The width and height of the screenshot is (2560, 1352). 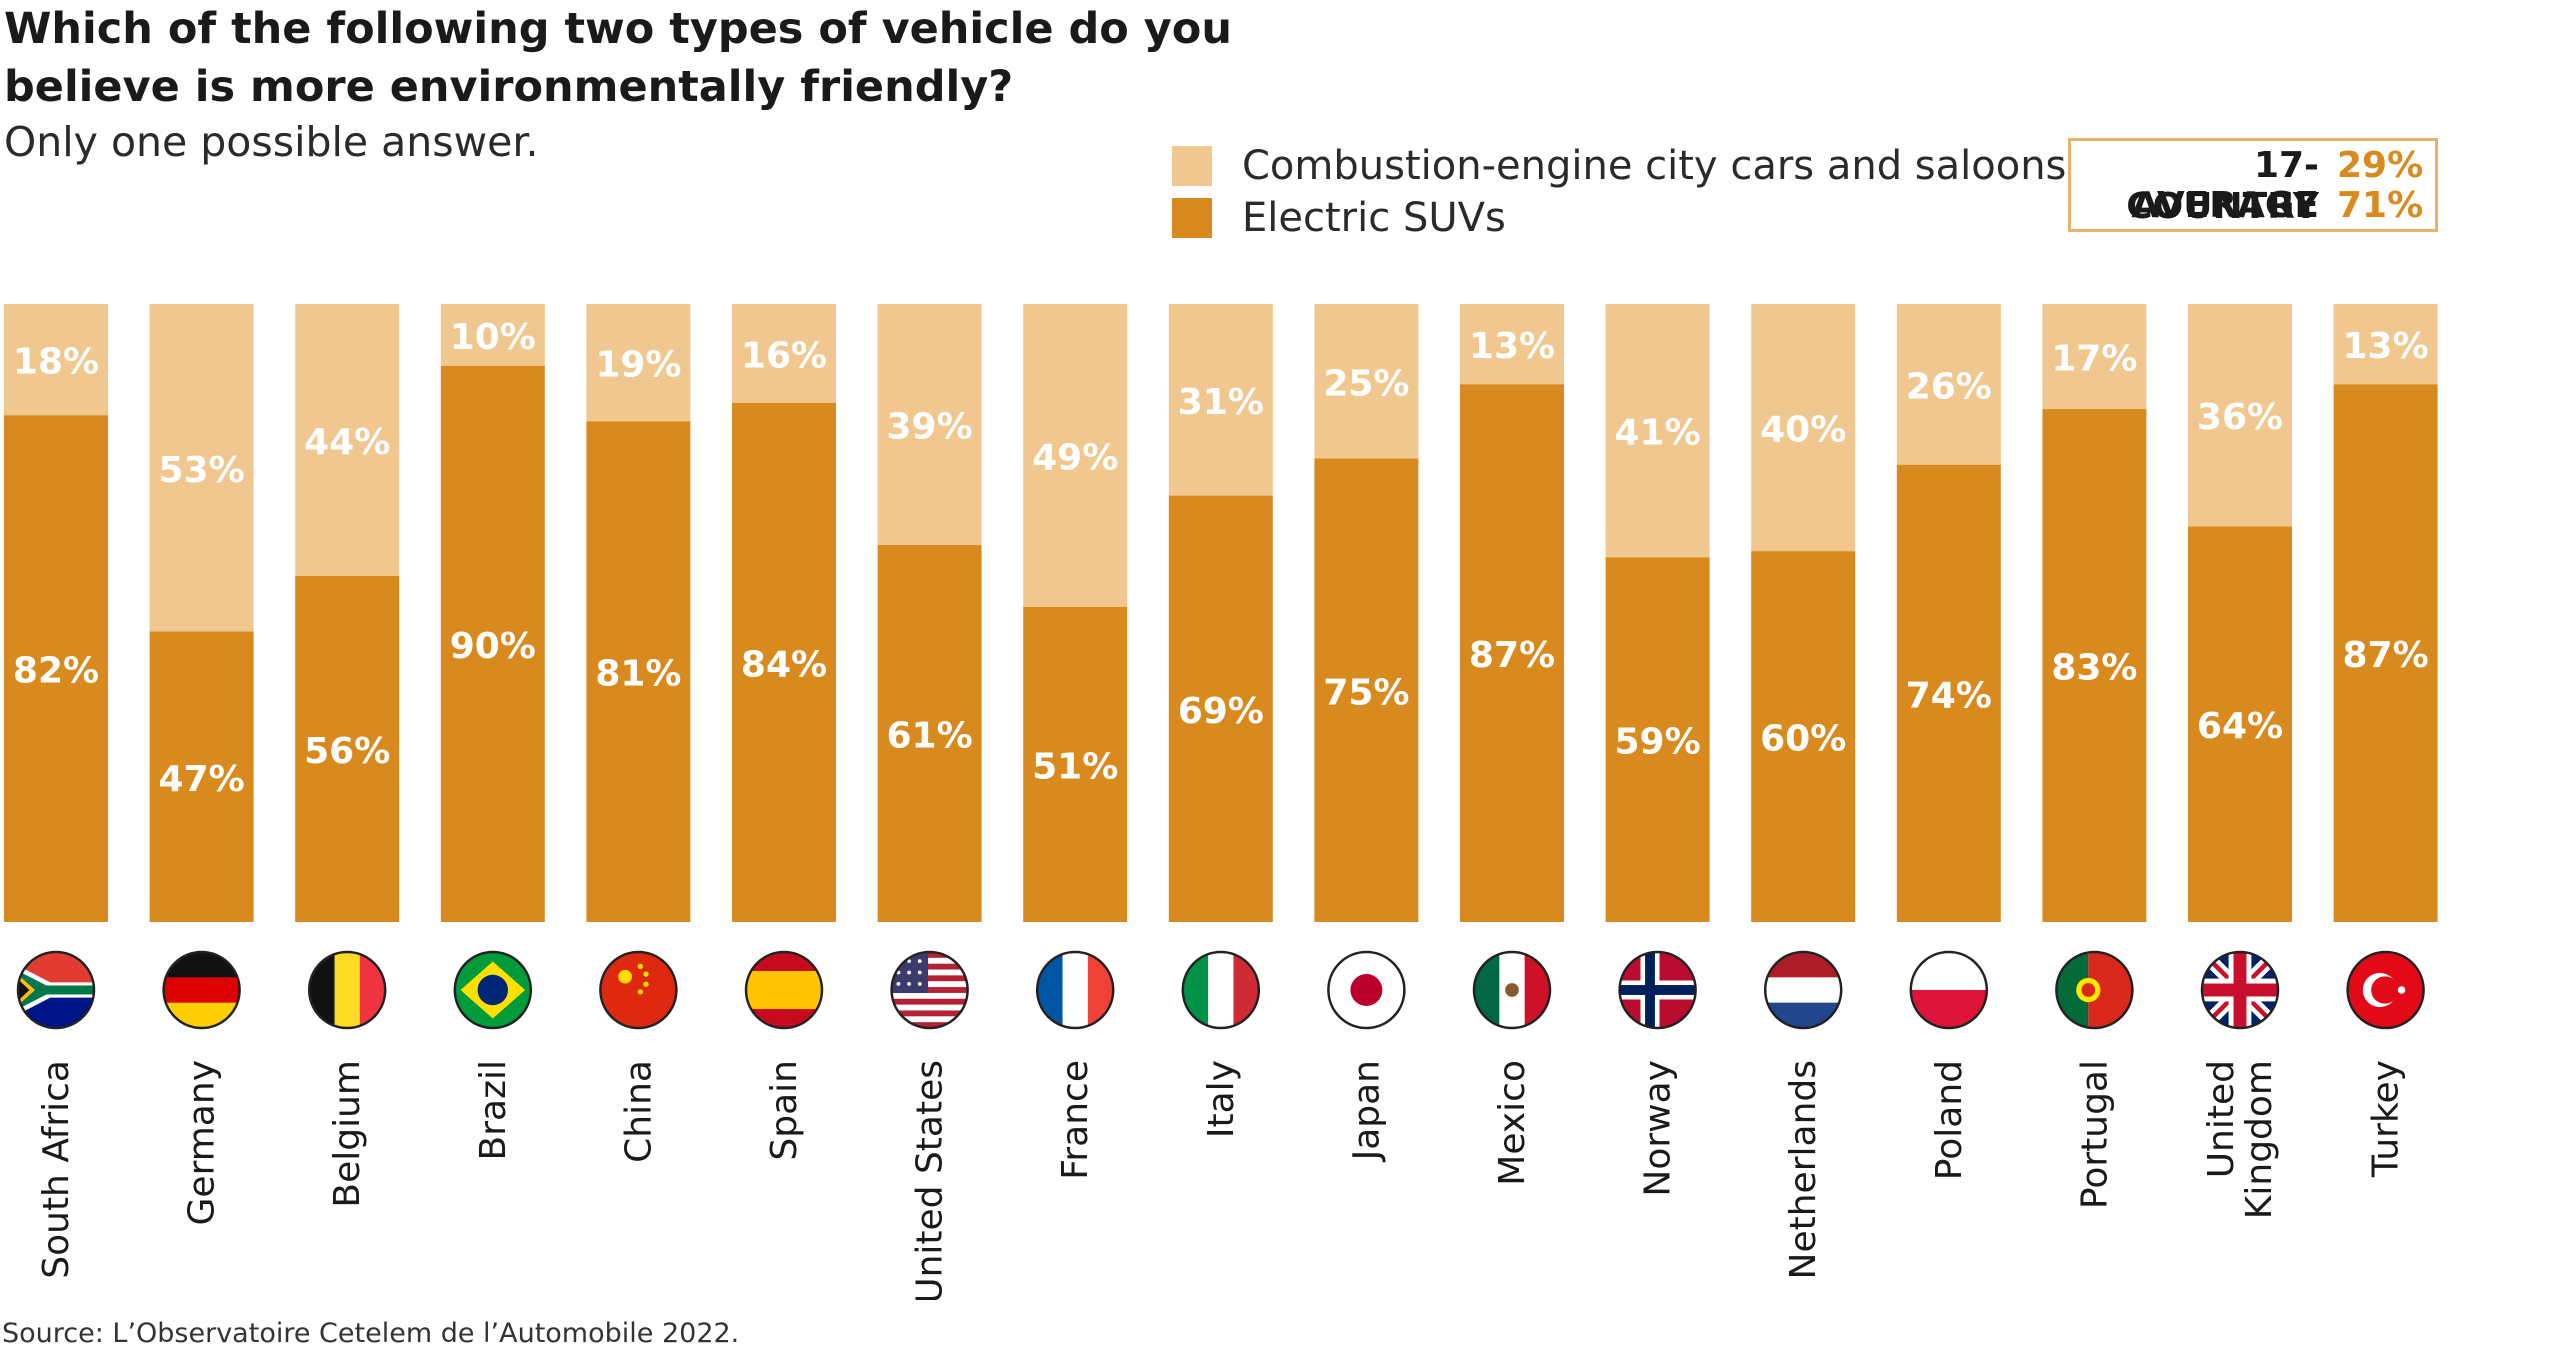 What do you see at coordinates (1366, 990) in the screenshot?
I see `japan-flag` at bounding box center [1366, 990].